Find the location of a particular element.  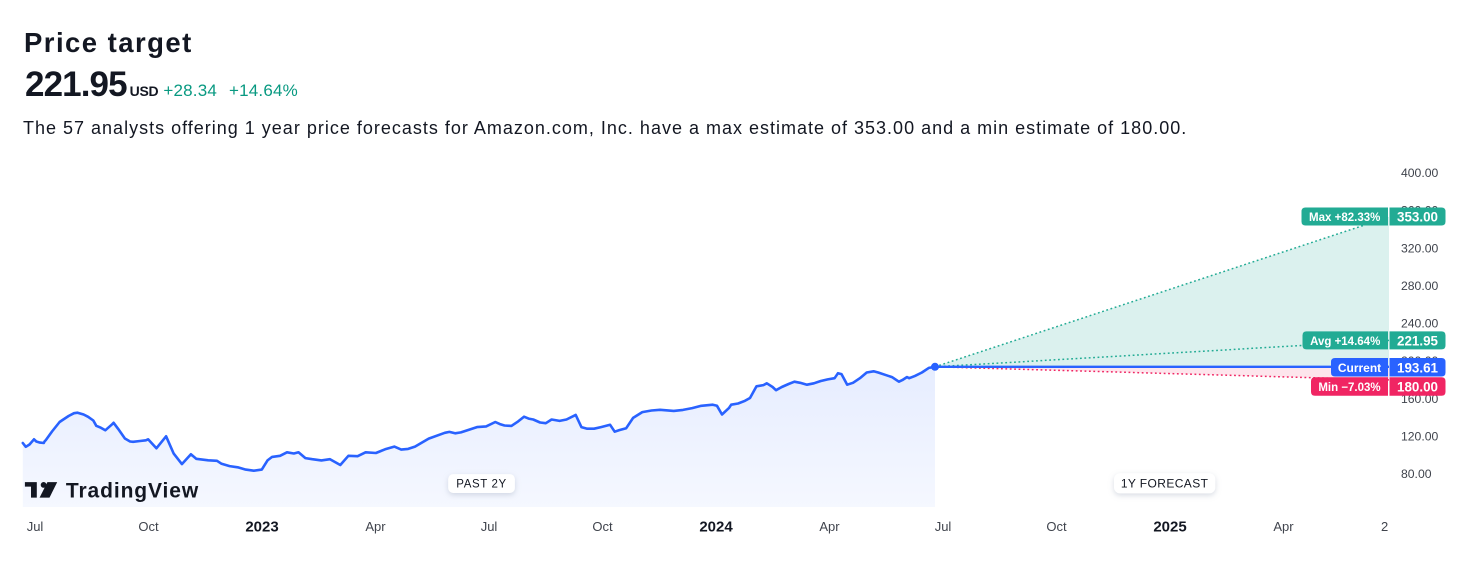

svg-text: 1Y FORECAST is located at coordinates (1165, 483).